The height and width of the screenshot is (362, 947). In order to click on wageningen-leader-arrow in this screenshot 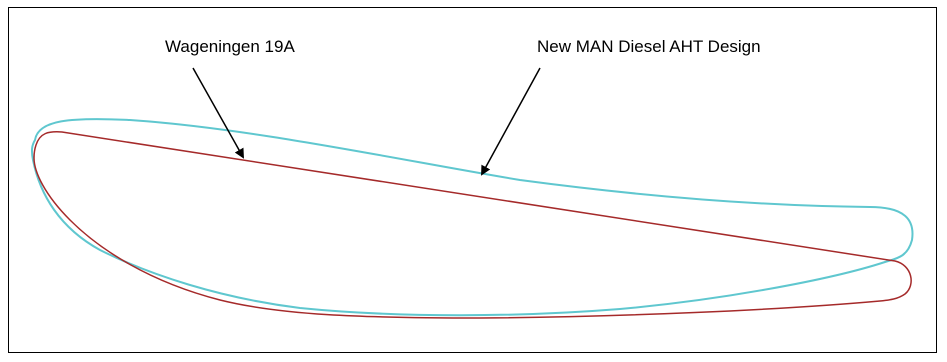, I will do `click(218, 112)`.